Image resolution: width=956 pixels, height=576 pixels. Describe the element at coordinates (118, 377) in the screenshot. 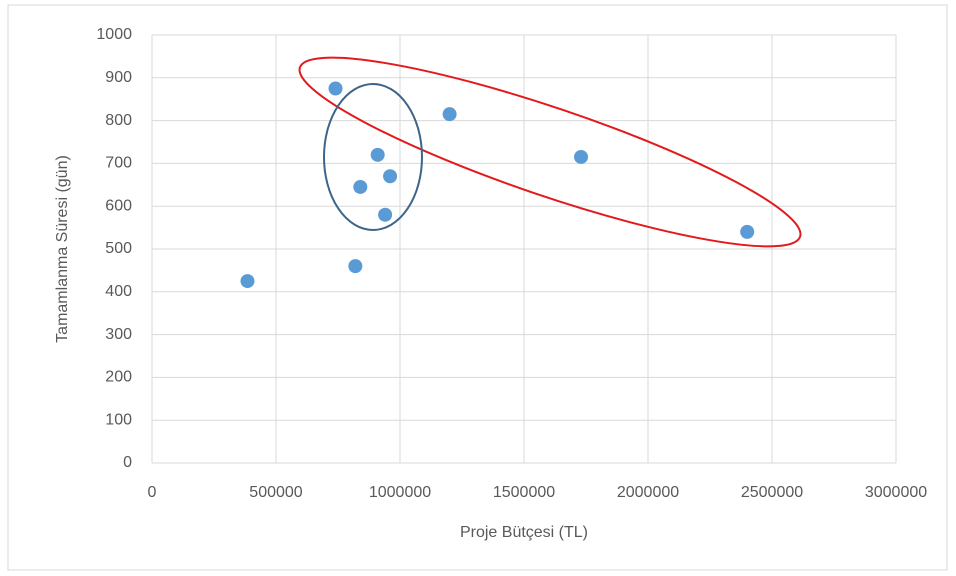

I see `y-tick-label: 200` at that location.